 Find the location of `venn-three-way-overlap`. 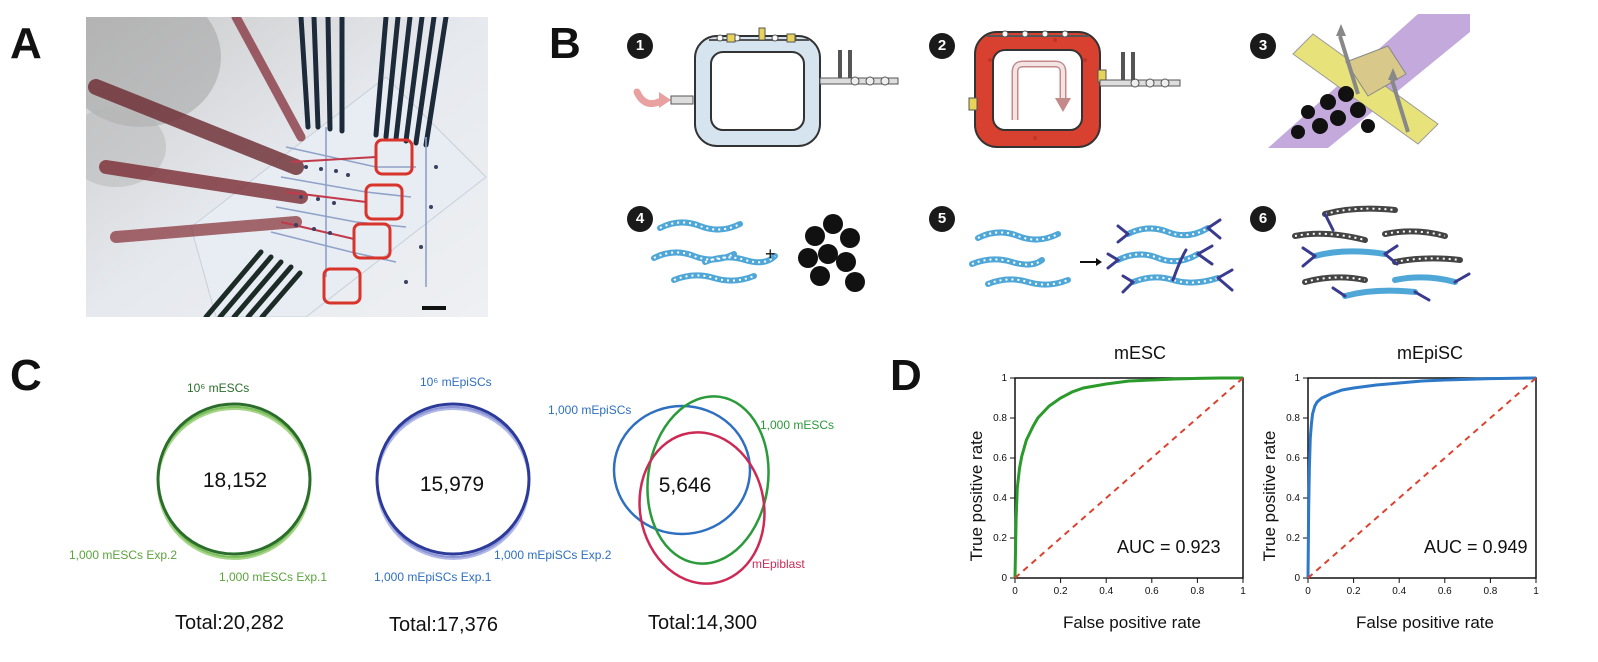

venn-three-way-overlap is located at coordinates (691, 490).